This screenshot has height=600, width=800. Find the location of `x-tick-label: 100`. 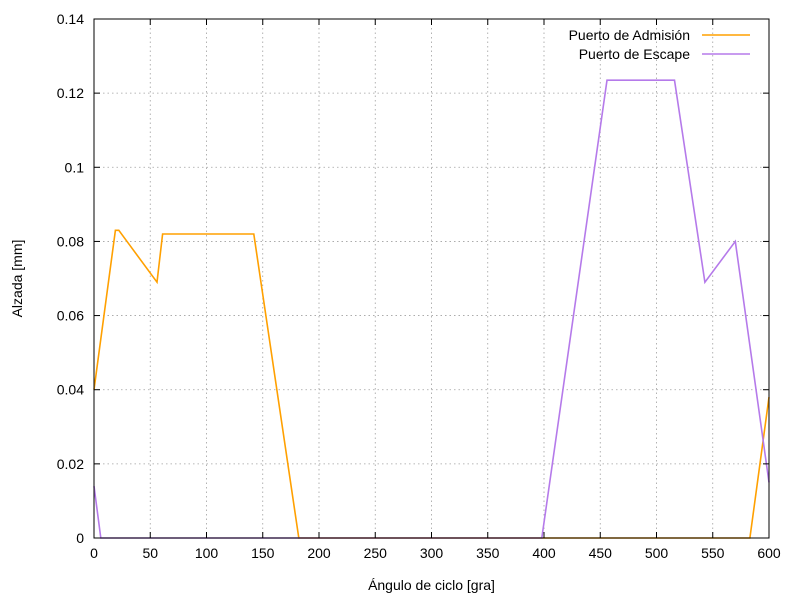

x-tick-label: 100 is located at coordinates (207, 553).